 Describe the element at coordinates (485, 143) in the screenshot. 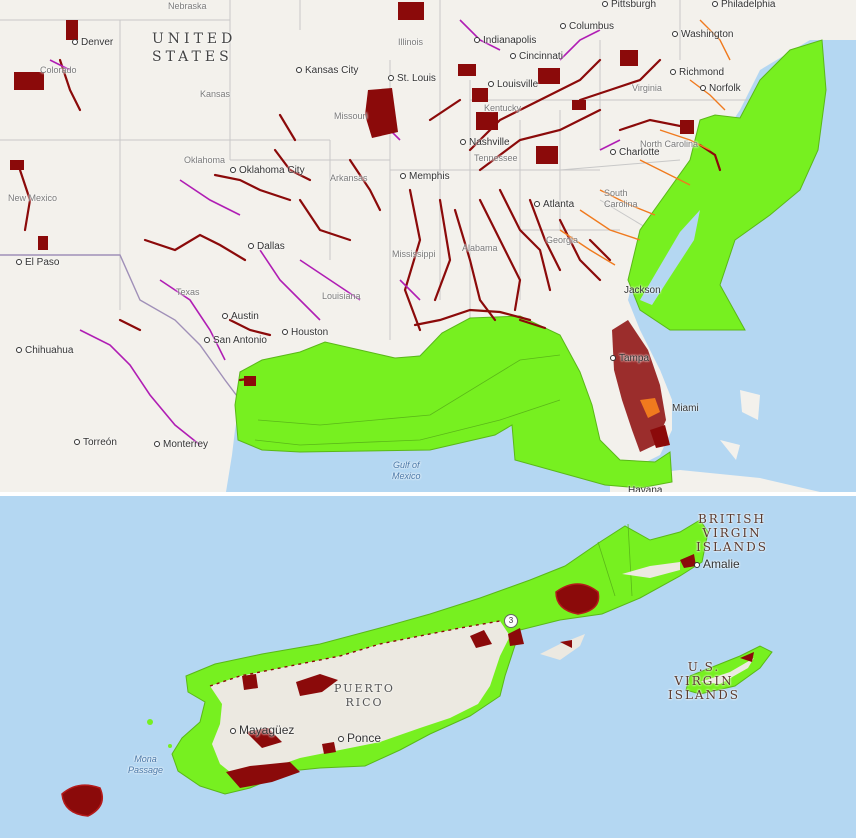

I see `city-label: Nashville` at that location.